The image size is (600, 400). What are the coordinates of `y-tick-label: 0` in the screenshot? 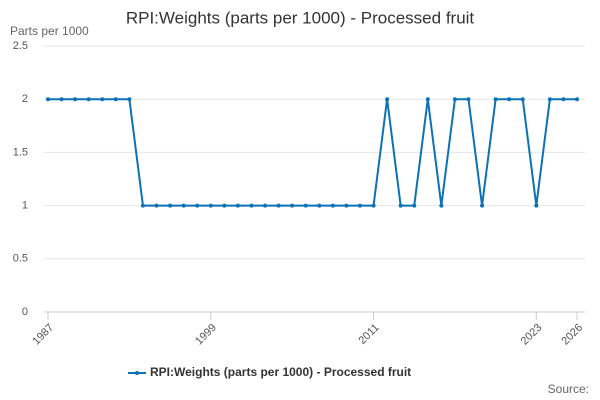 It's located at (25, 312).